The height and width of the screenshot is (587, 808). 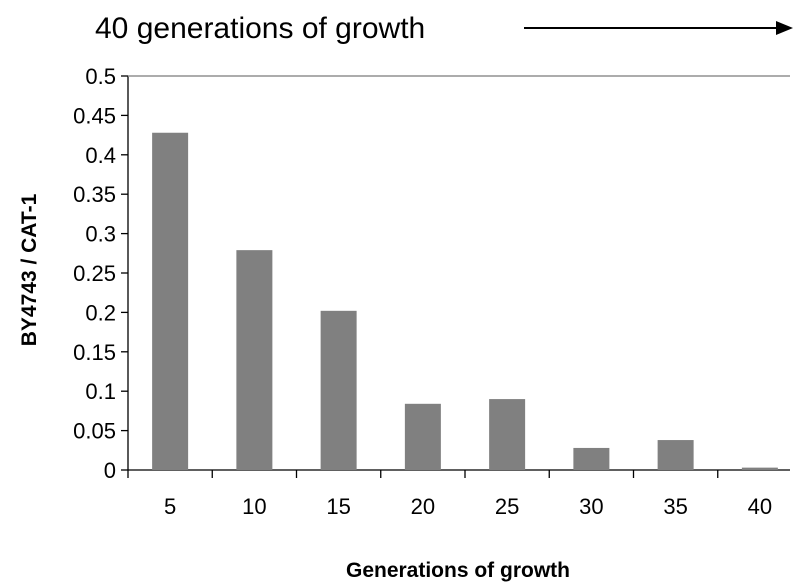 What do you see at coordinates (675, 506) in the screenshot?
I see `x-tick-label: 35` at bounding box center [675, 506].